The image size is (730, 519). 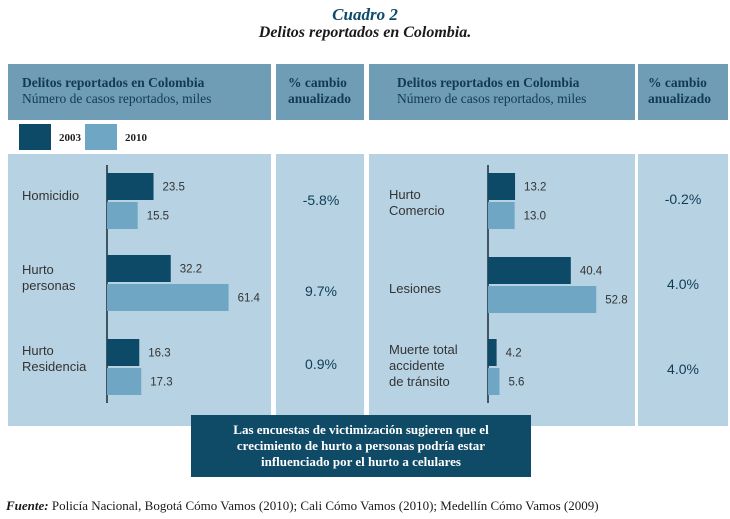 I want to click on bar-1-0-2010, so click(x=501, y=215).